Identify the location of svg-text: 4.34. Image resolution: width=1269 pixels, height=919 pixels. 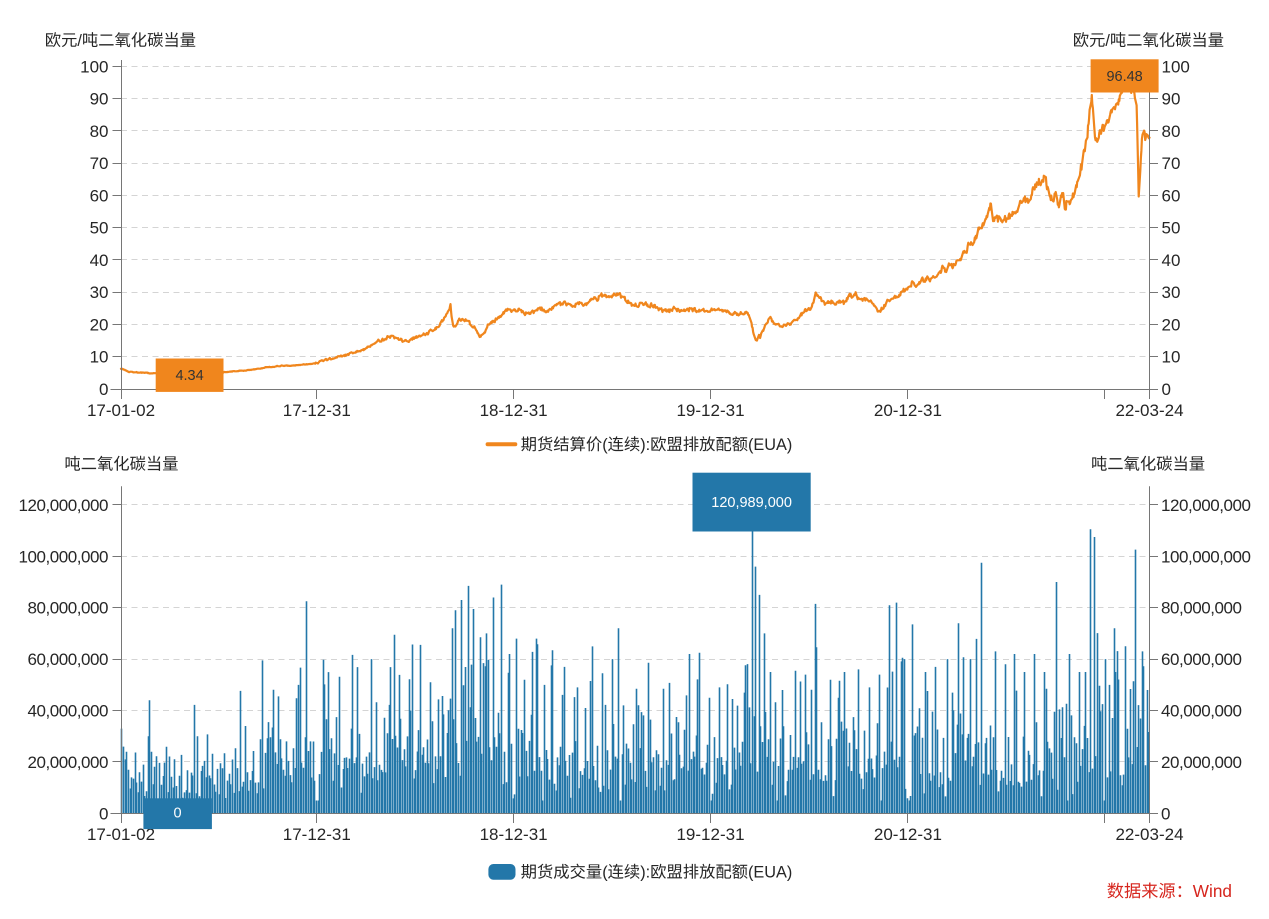
(189, 376).